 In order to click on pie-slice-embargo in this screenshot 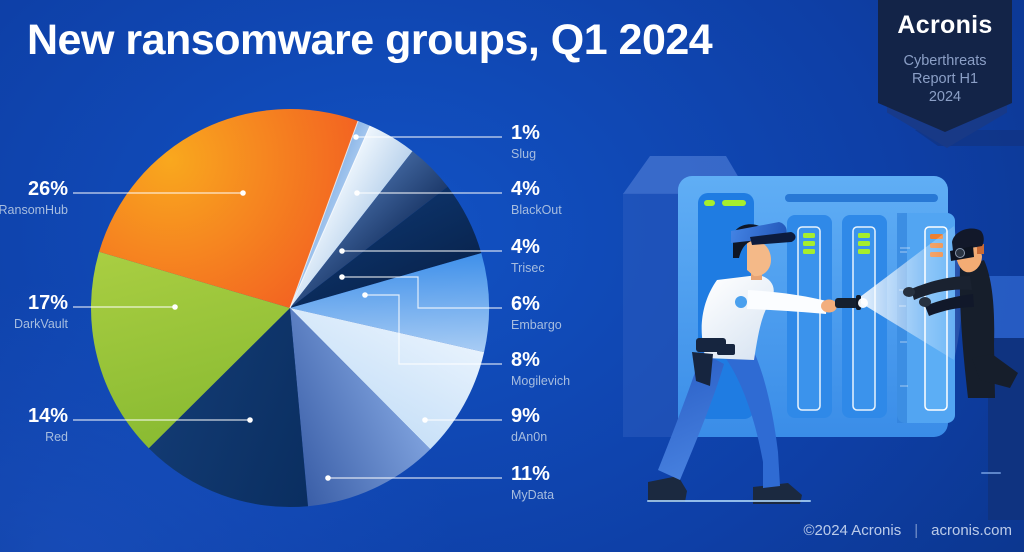, I will do `click(386, 247)`.